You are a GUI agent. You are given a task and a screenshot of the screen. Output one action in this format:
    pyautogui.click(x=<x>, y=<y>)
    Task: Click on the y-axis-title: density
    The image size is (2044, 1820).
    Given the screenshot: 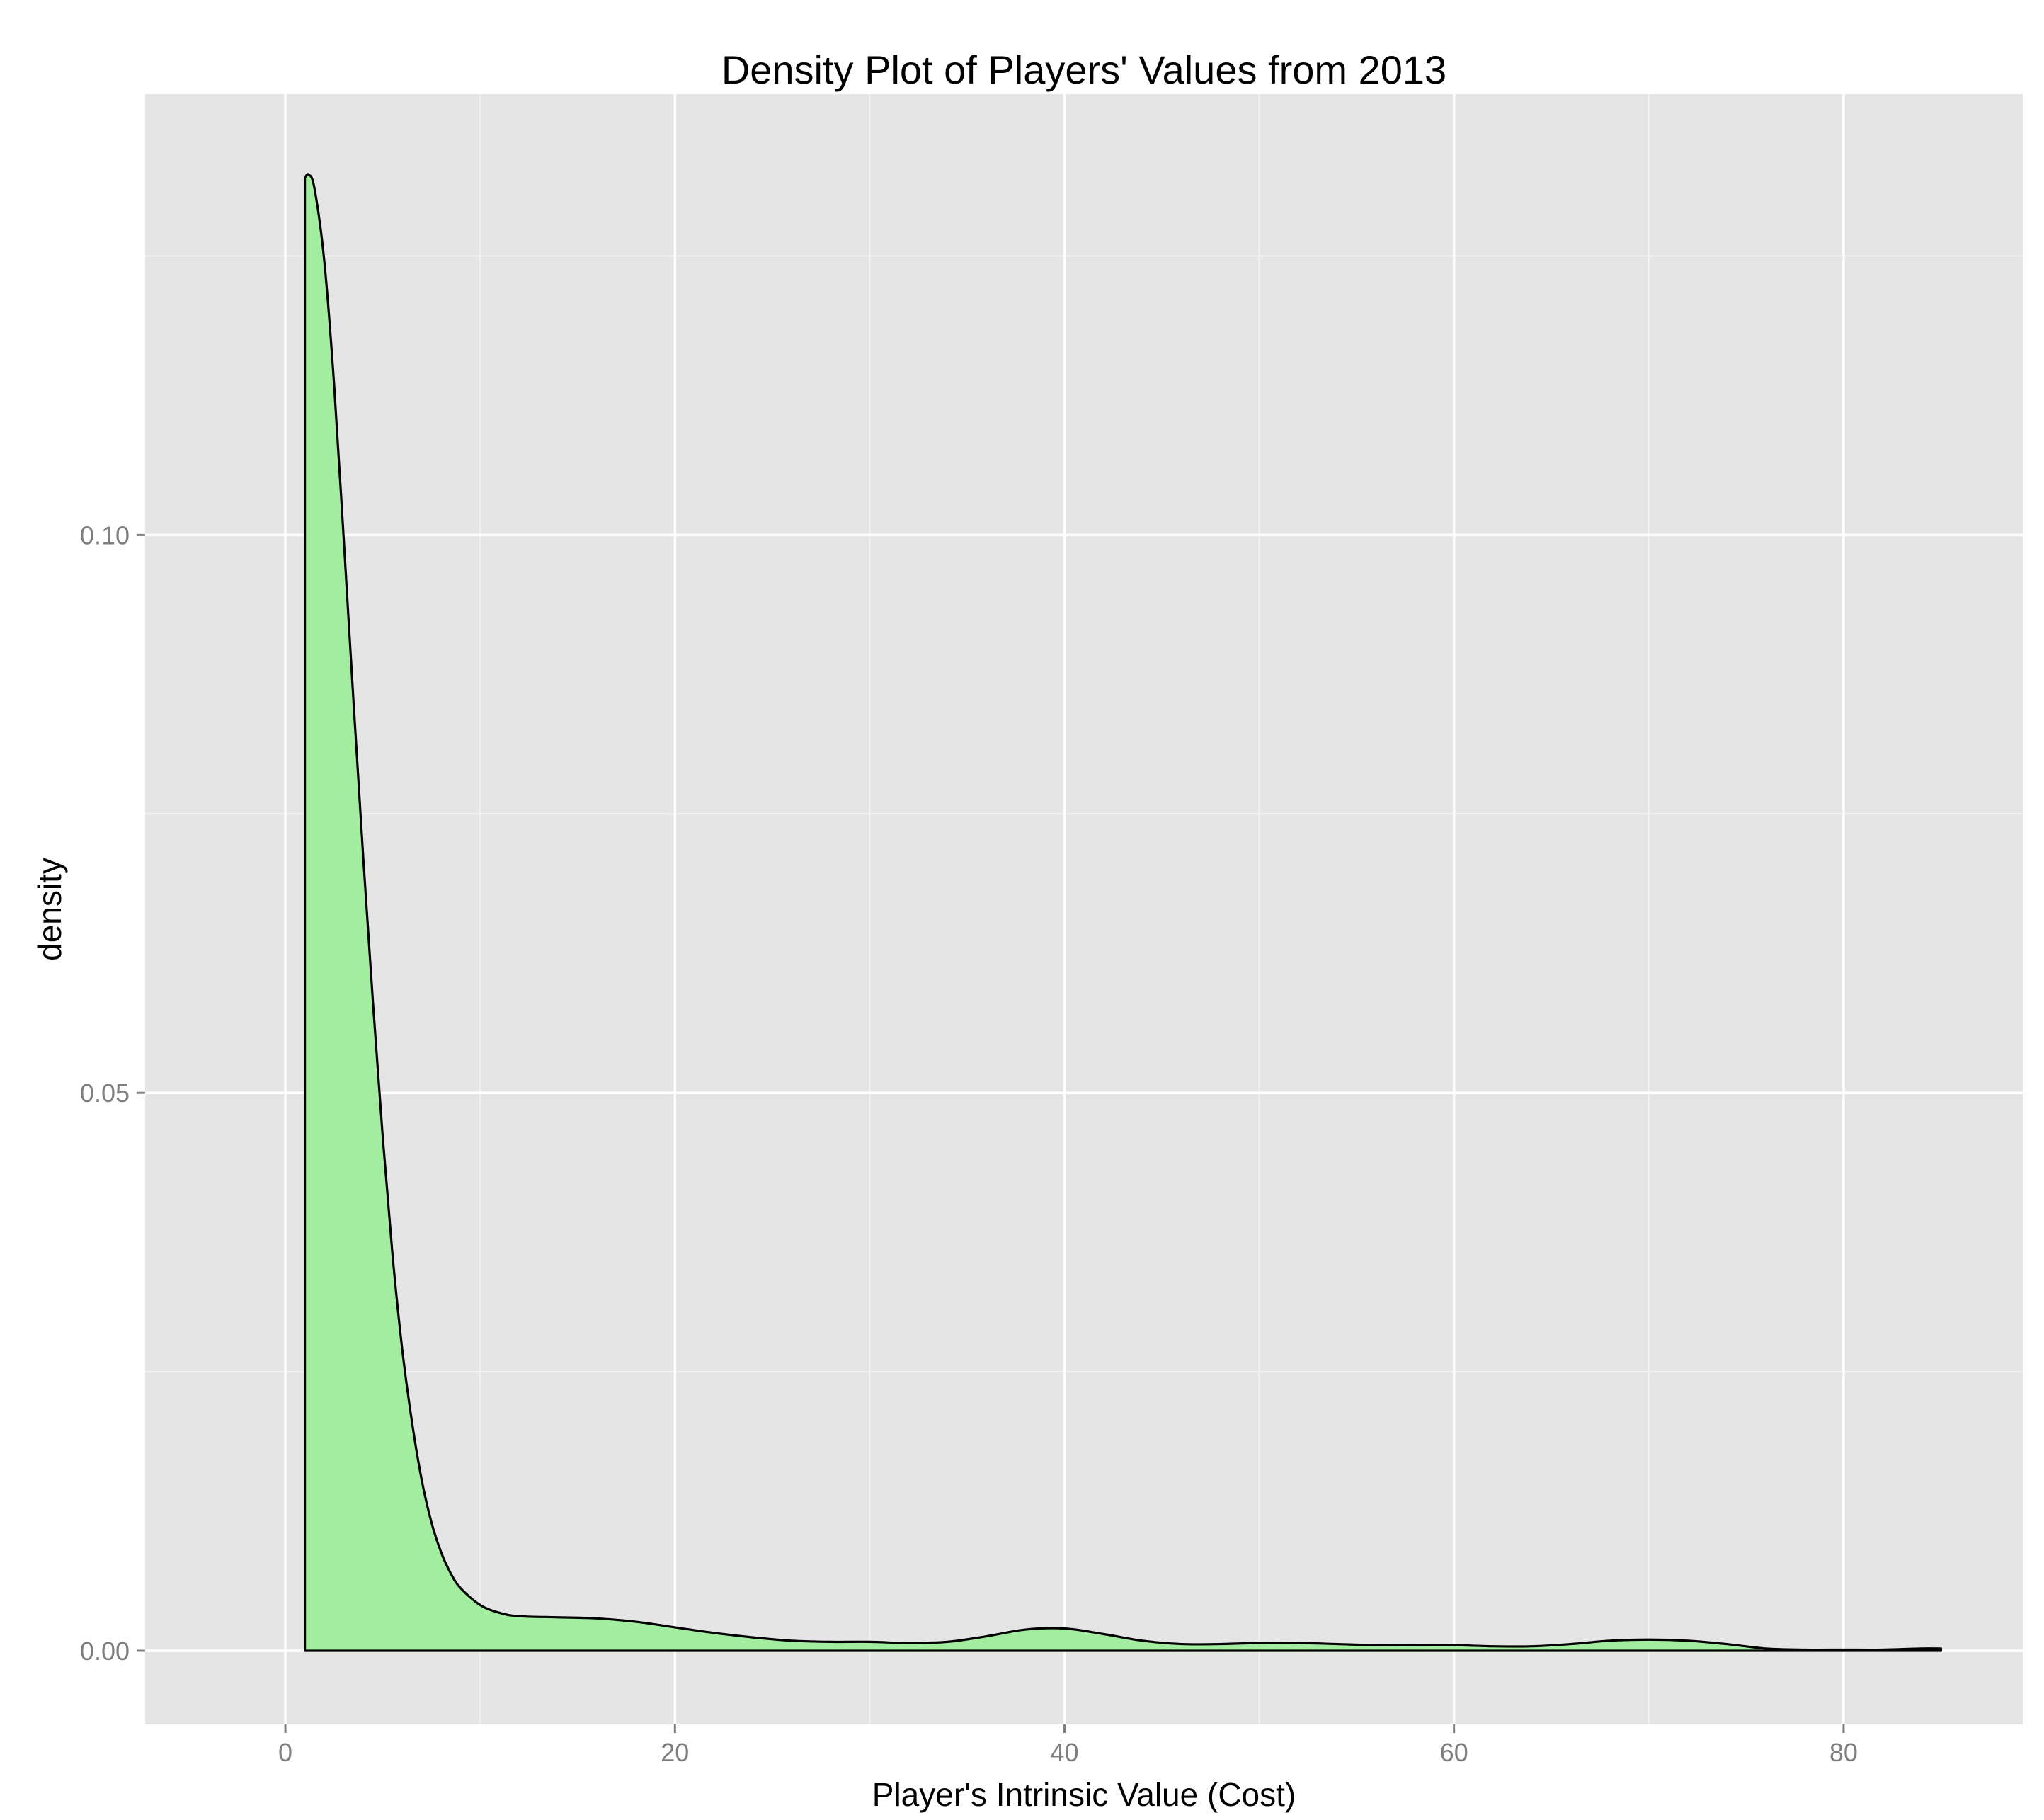 What is the action you would take?
    pyautogui.click(x=49, y=910)
    